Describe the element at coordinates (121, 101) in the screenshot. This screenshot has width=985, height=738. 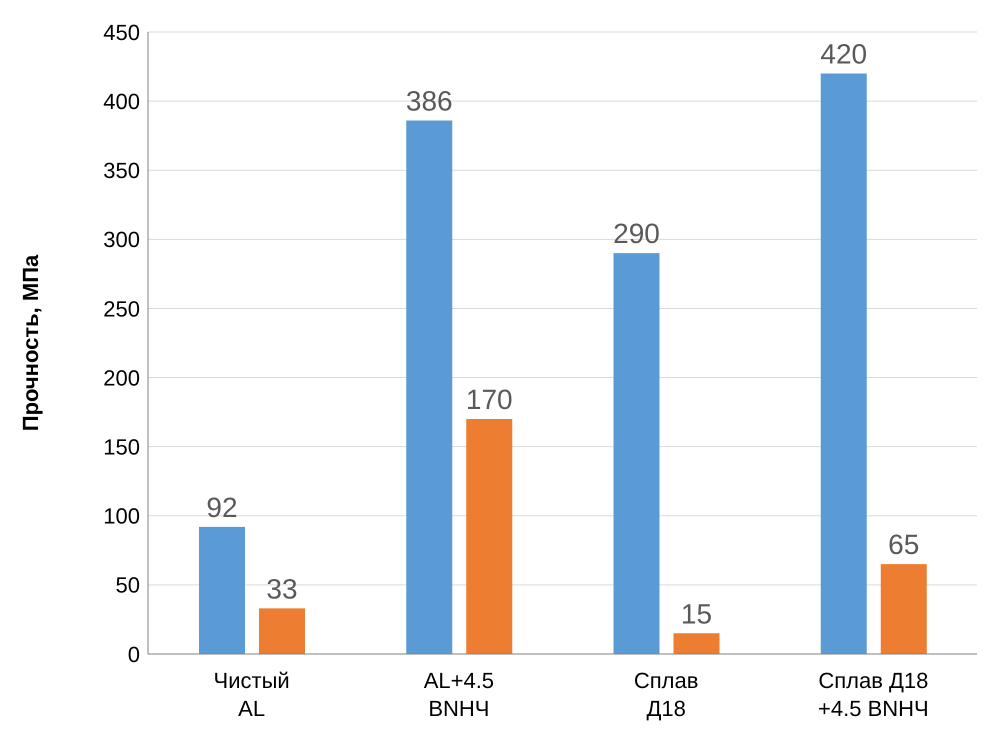
I see `y-tick-label: 400` at that location.